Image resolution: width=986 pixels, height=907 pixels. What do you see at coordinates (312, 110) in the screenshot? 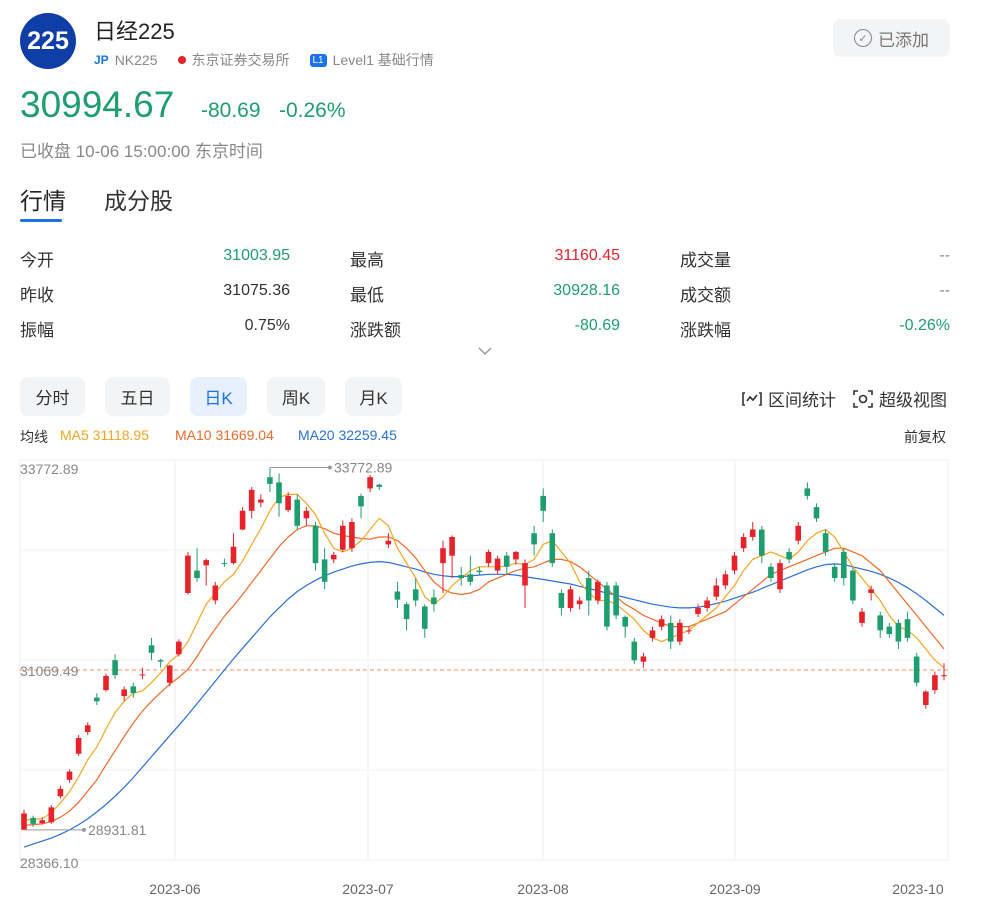
I see `price-change-pct: -0.26%` at bounding box center [312, 110].